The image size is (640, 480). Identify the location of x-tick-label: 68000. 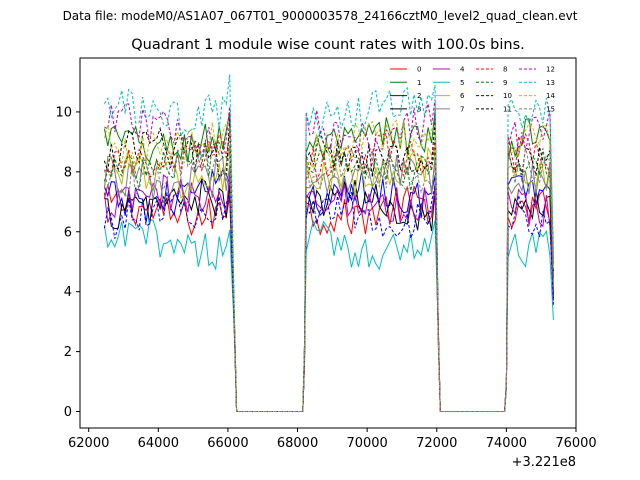
(297, 443).